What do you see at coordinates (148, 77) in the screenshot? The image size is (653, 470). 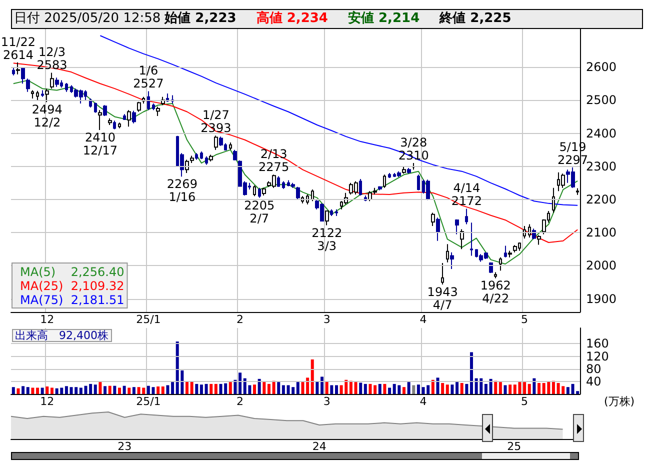 I see `annotation: 1/6 2527` at bounding box center [148, 77].